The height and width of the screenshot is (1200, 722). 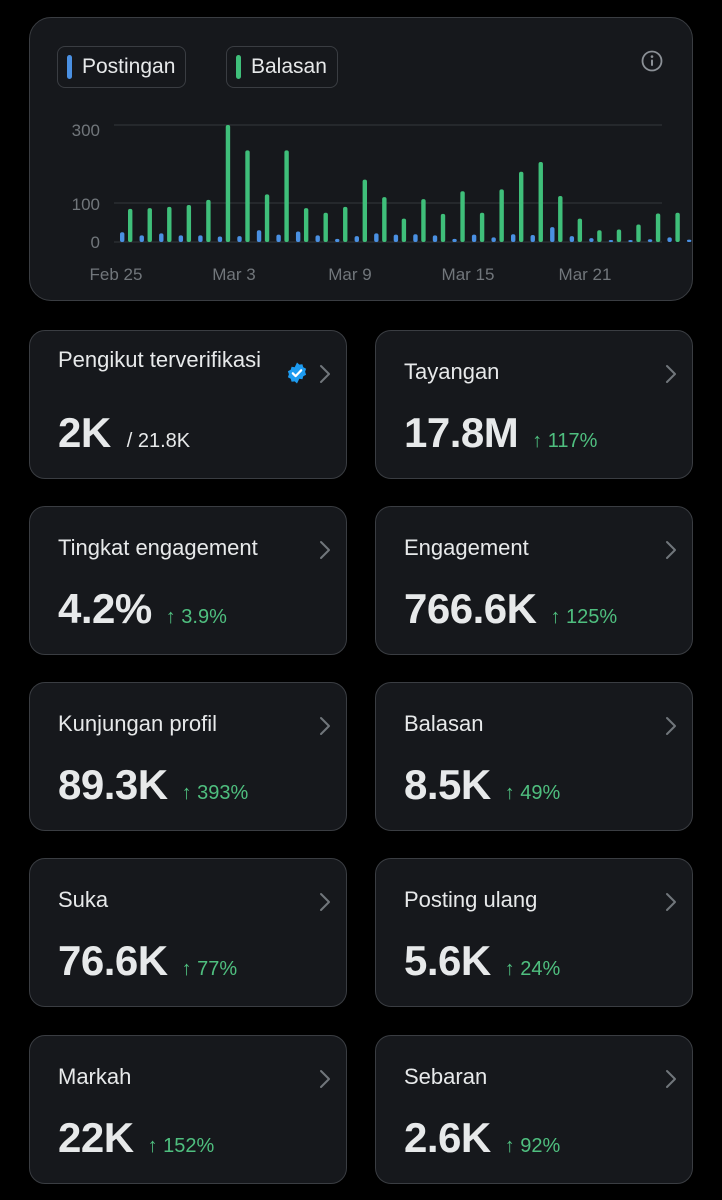 I want to click on card-change: ↑ 3.9%, so click(x=196, y=617).